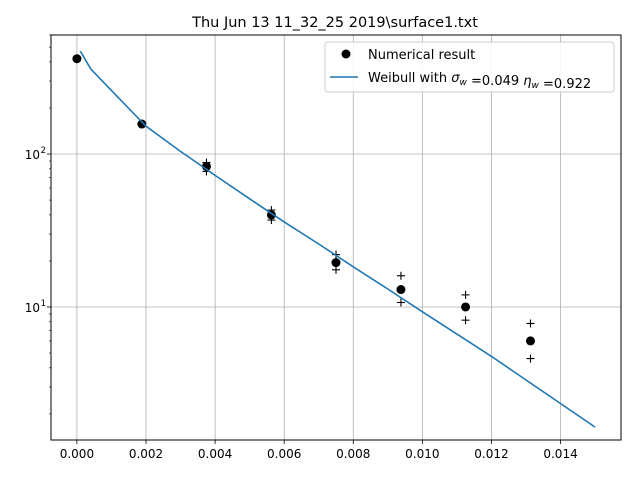 Image resolution: width=640 pixels, height=480 pixels. I want to click on legend-box, so click(469, 67).